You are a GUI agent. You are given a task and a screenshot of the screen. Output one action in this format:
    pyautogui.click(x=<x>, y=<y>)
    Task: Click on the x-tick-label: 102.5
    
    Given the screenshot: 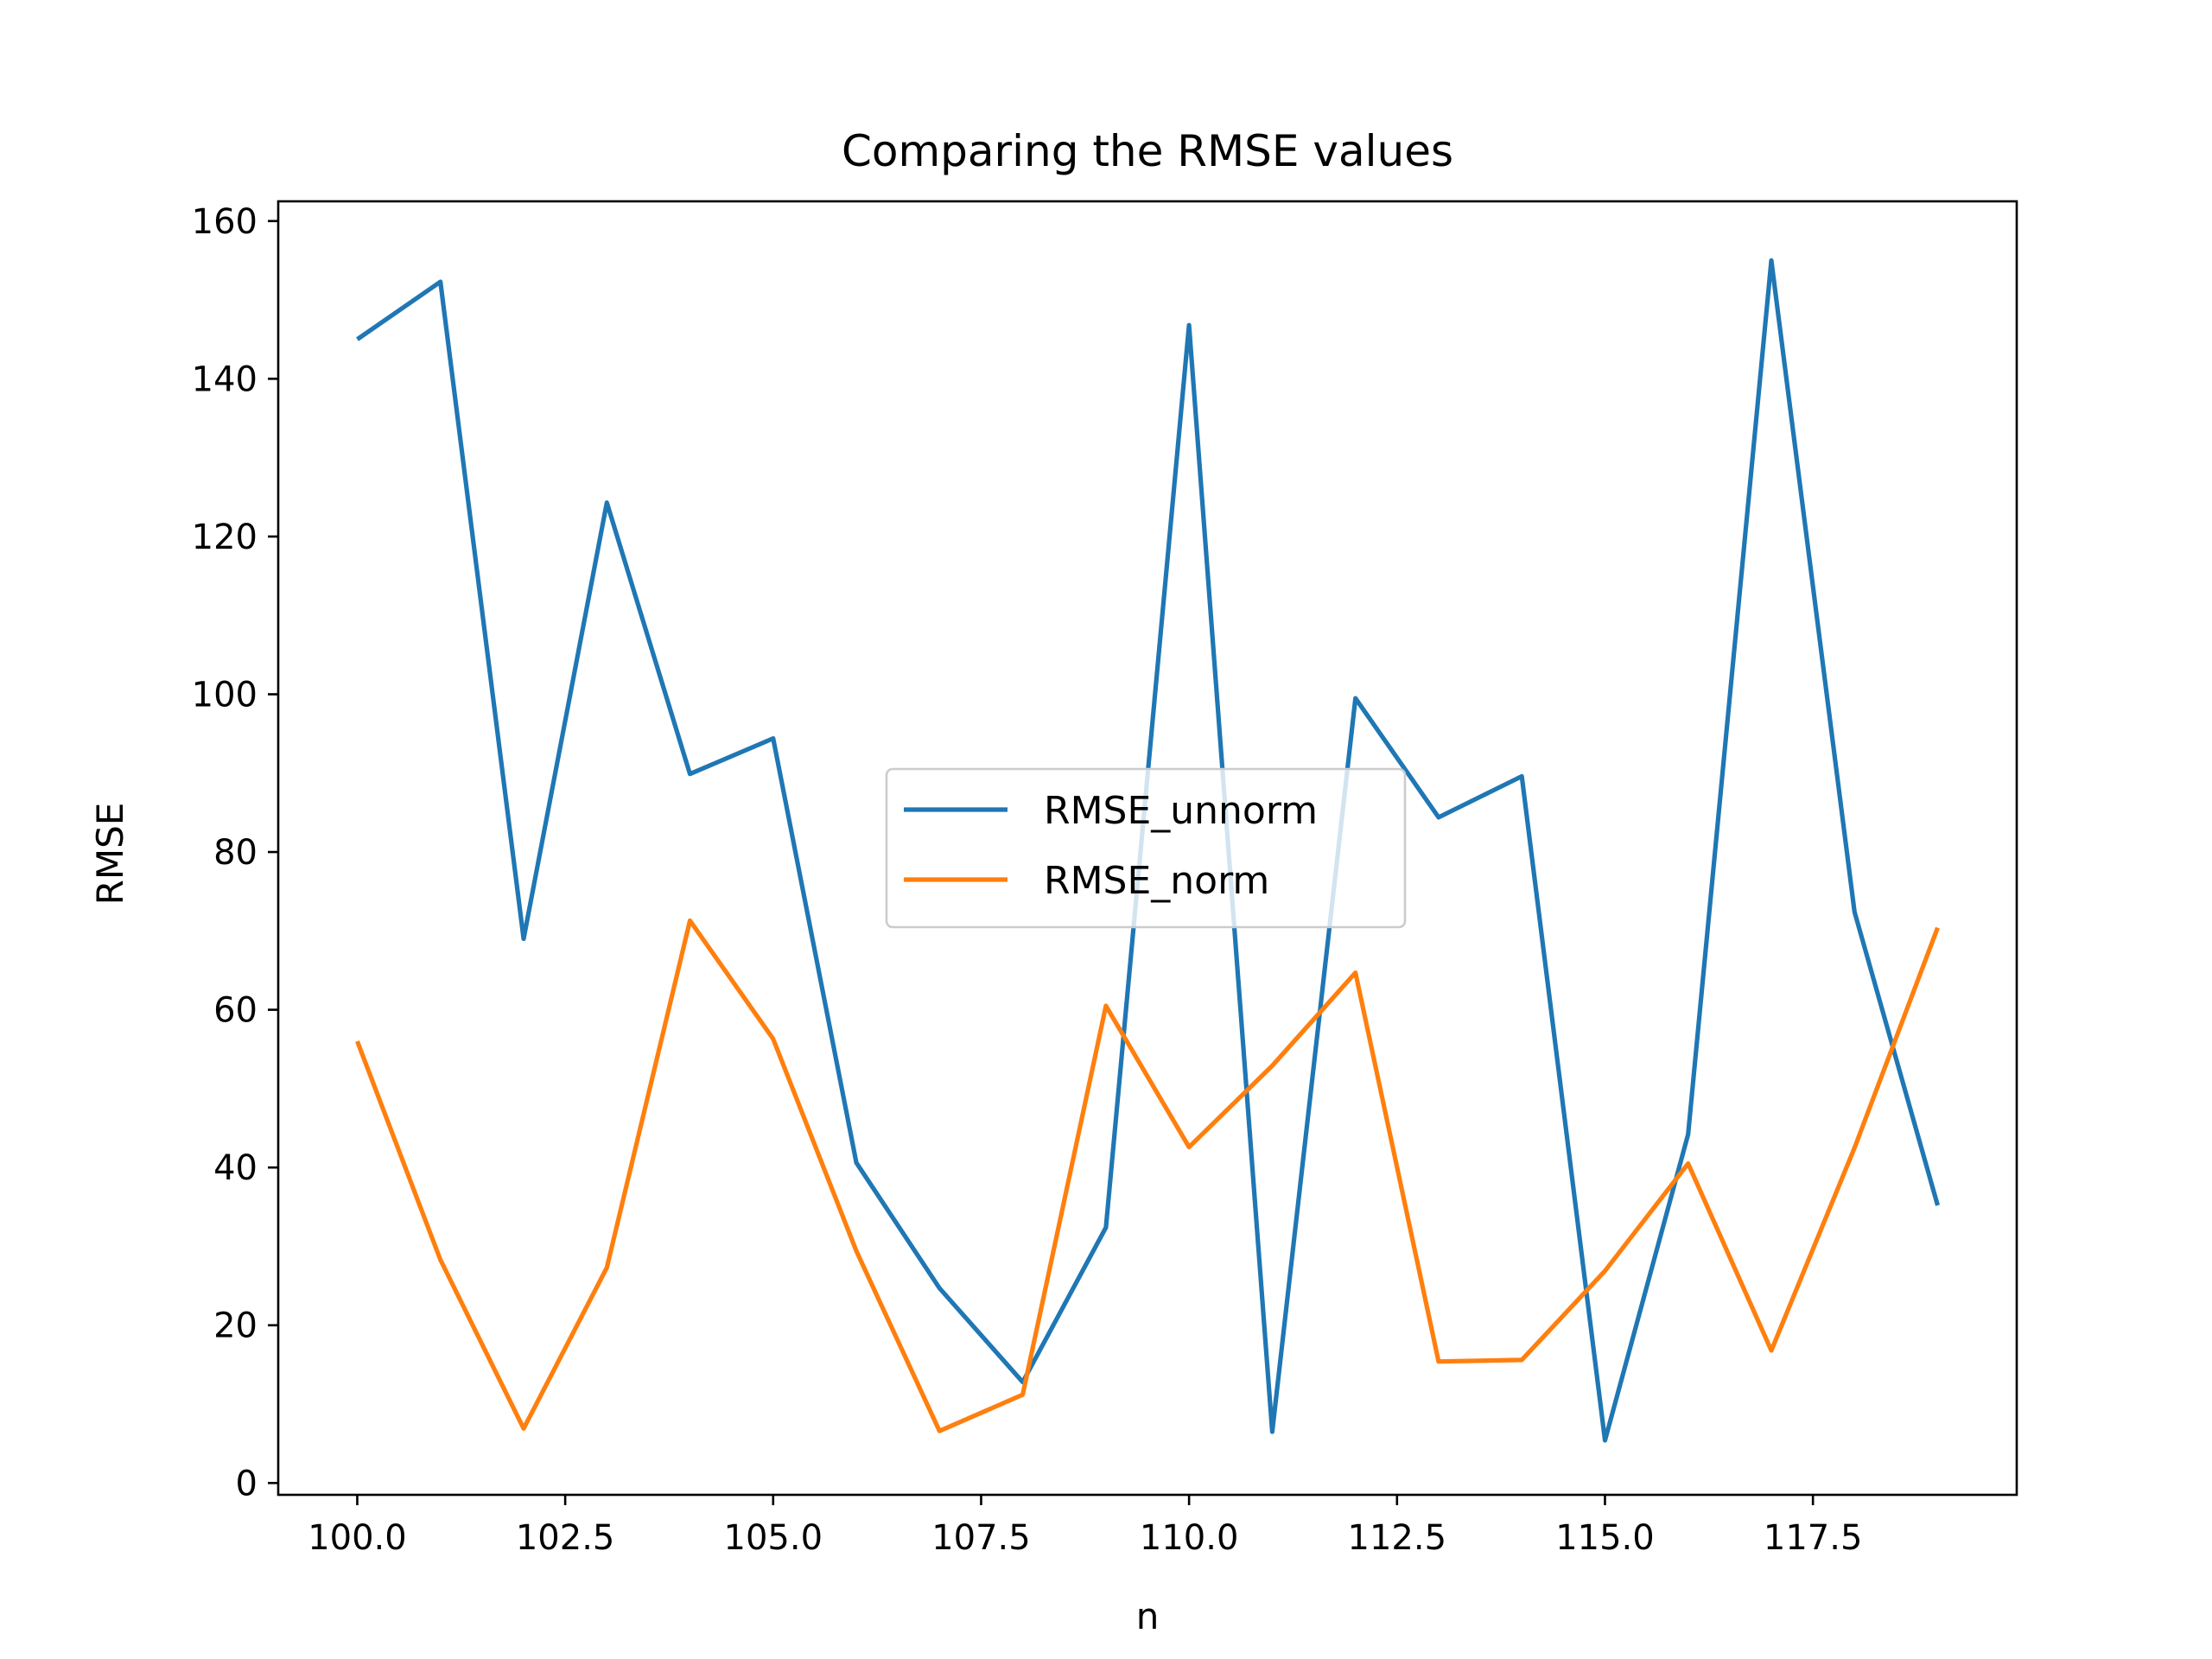 What is the action you would take?
    pyautogui.click(x=565, y=1538)
    